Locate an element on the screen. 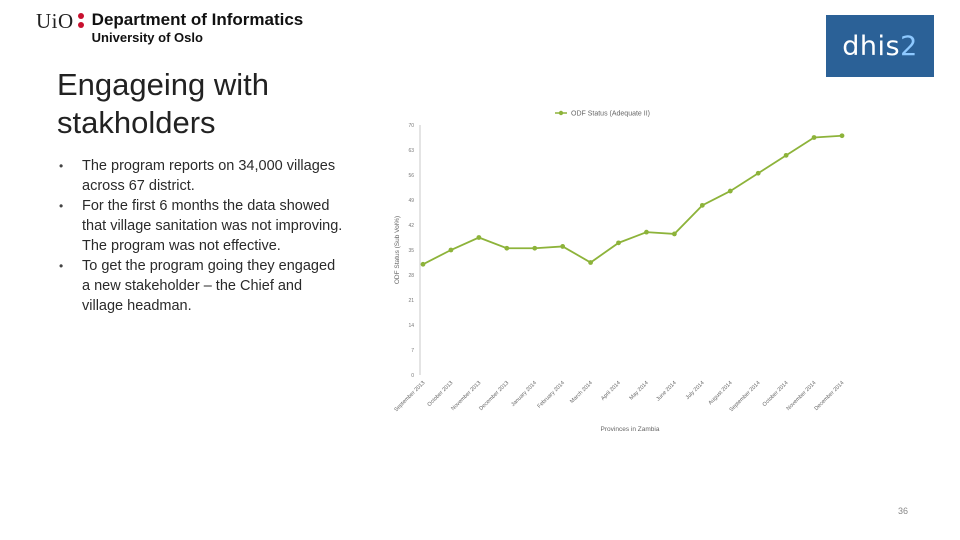 The image size is (960, 540). legend-label: ODF Status (Adequate II) is located at coordinates (610, 114).